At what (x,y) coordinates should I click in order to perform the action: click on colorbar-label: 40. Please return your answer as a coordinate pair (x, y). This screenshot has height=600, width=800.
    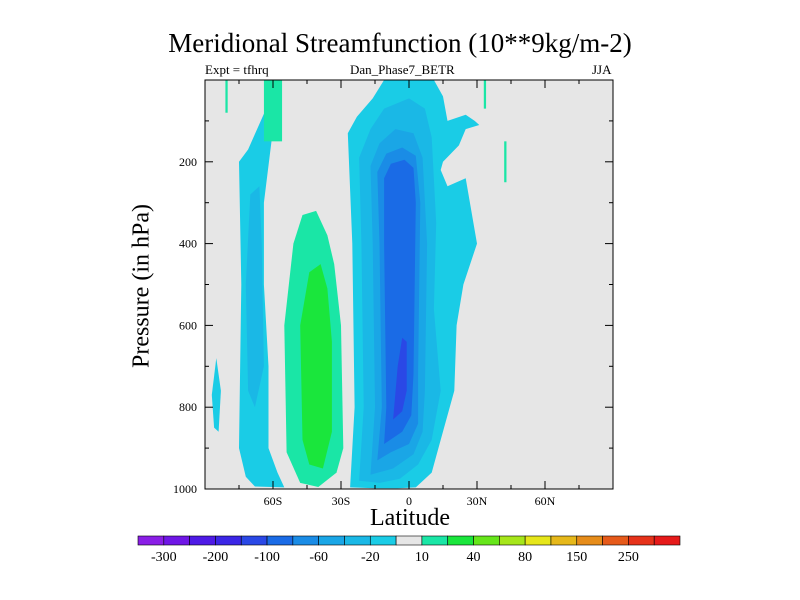
    Looking at the image, I should click on (474, 557).